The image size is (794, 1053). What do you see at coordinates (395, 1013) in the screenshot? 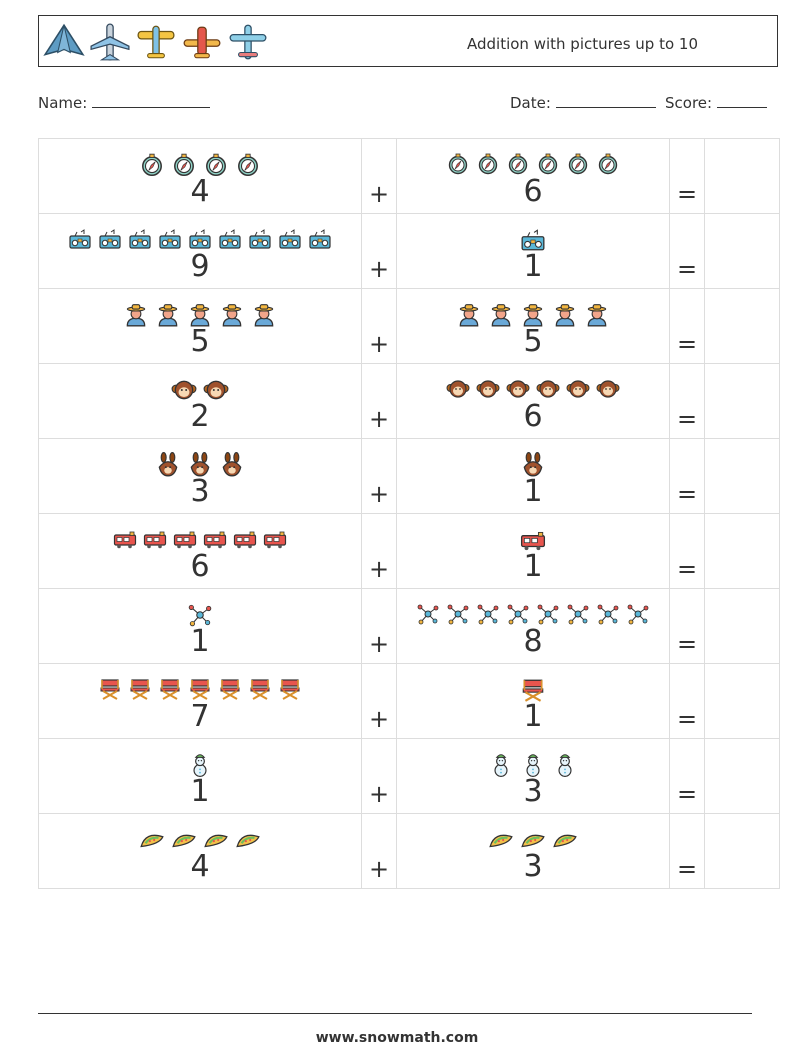
I see `footer-divider` at bounding box center [395, 1013].